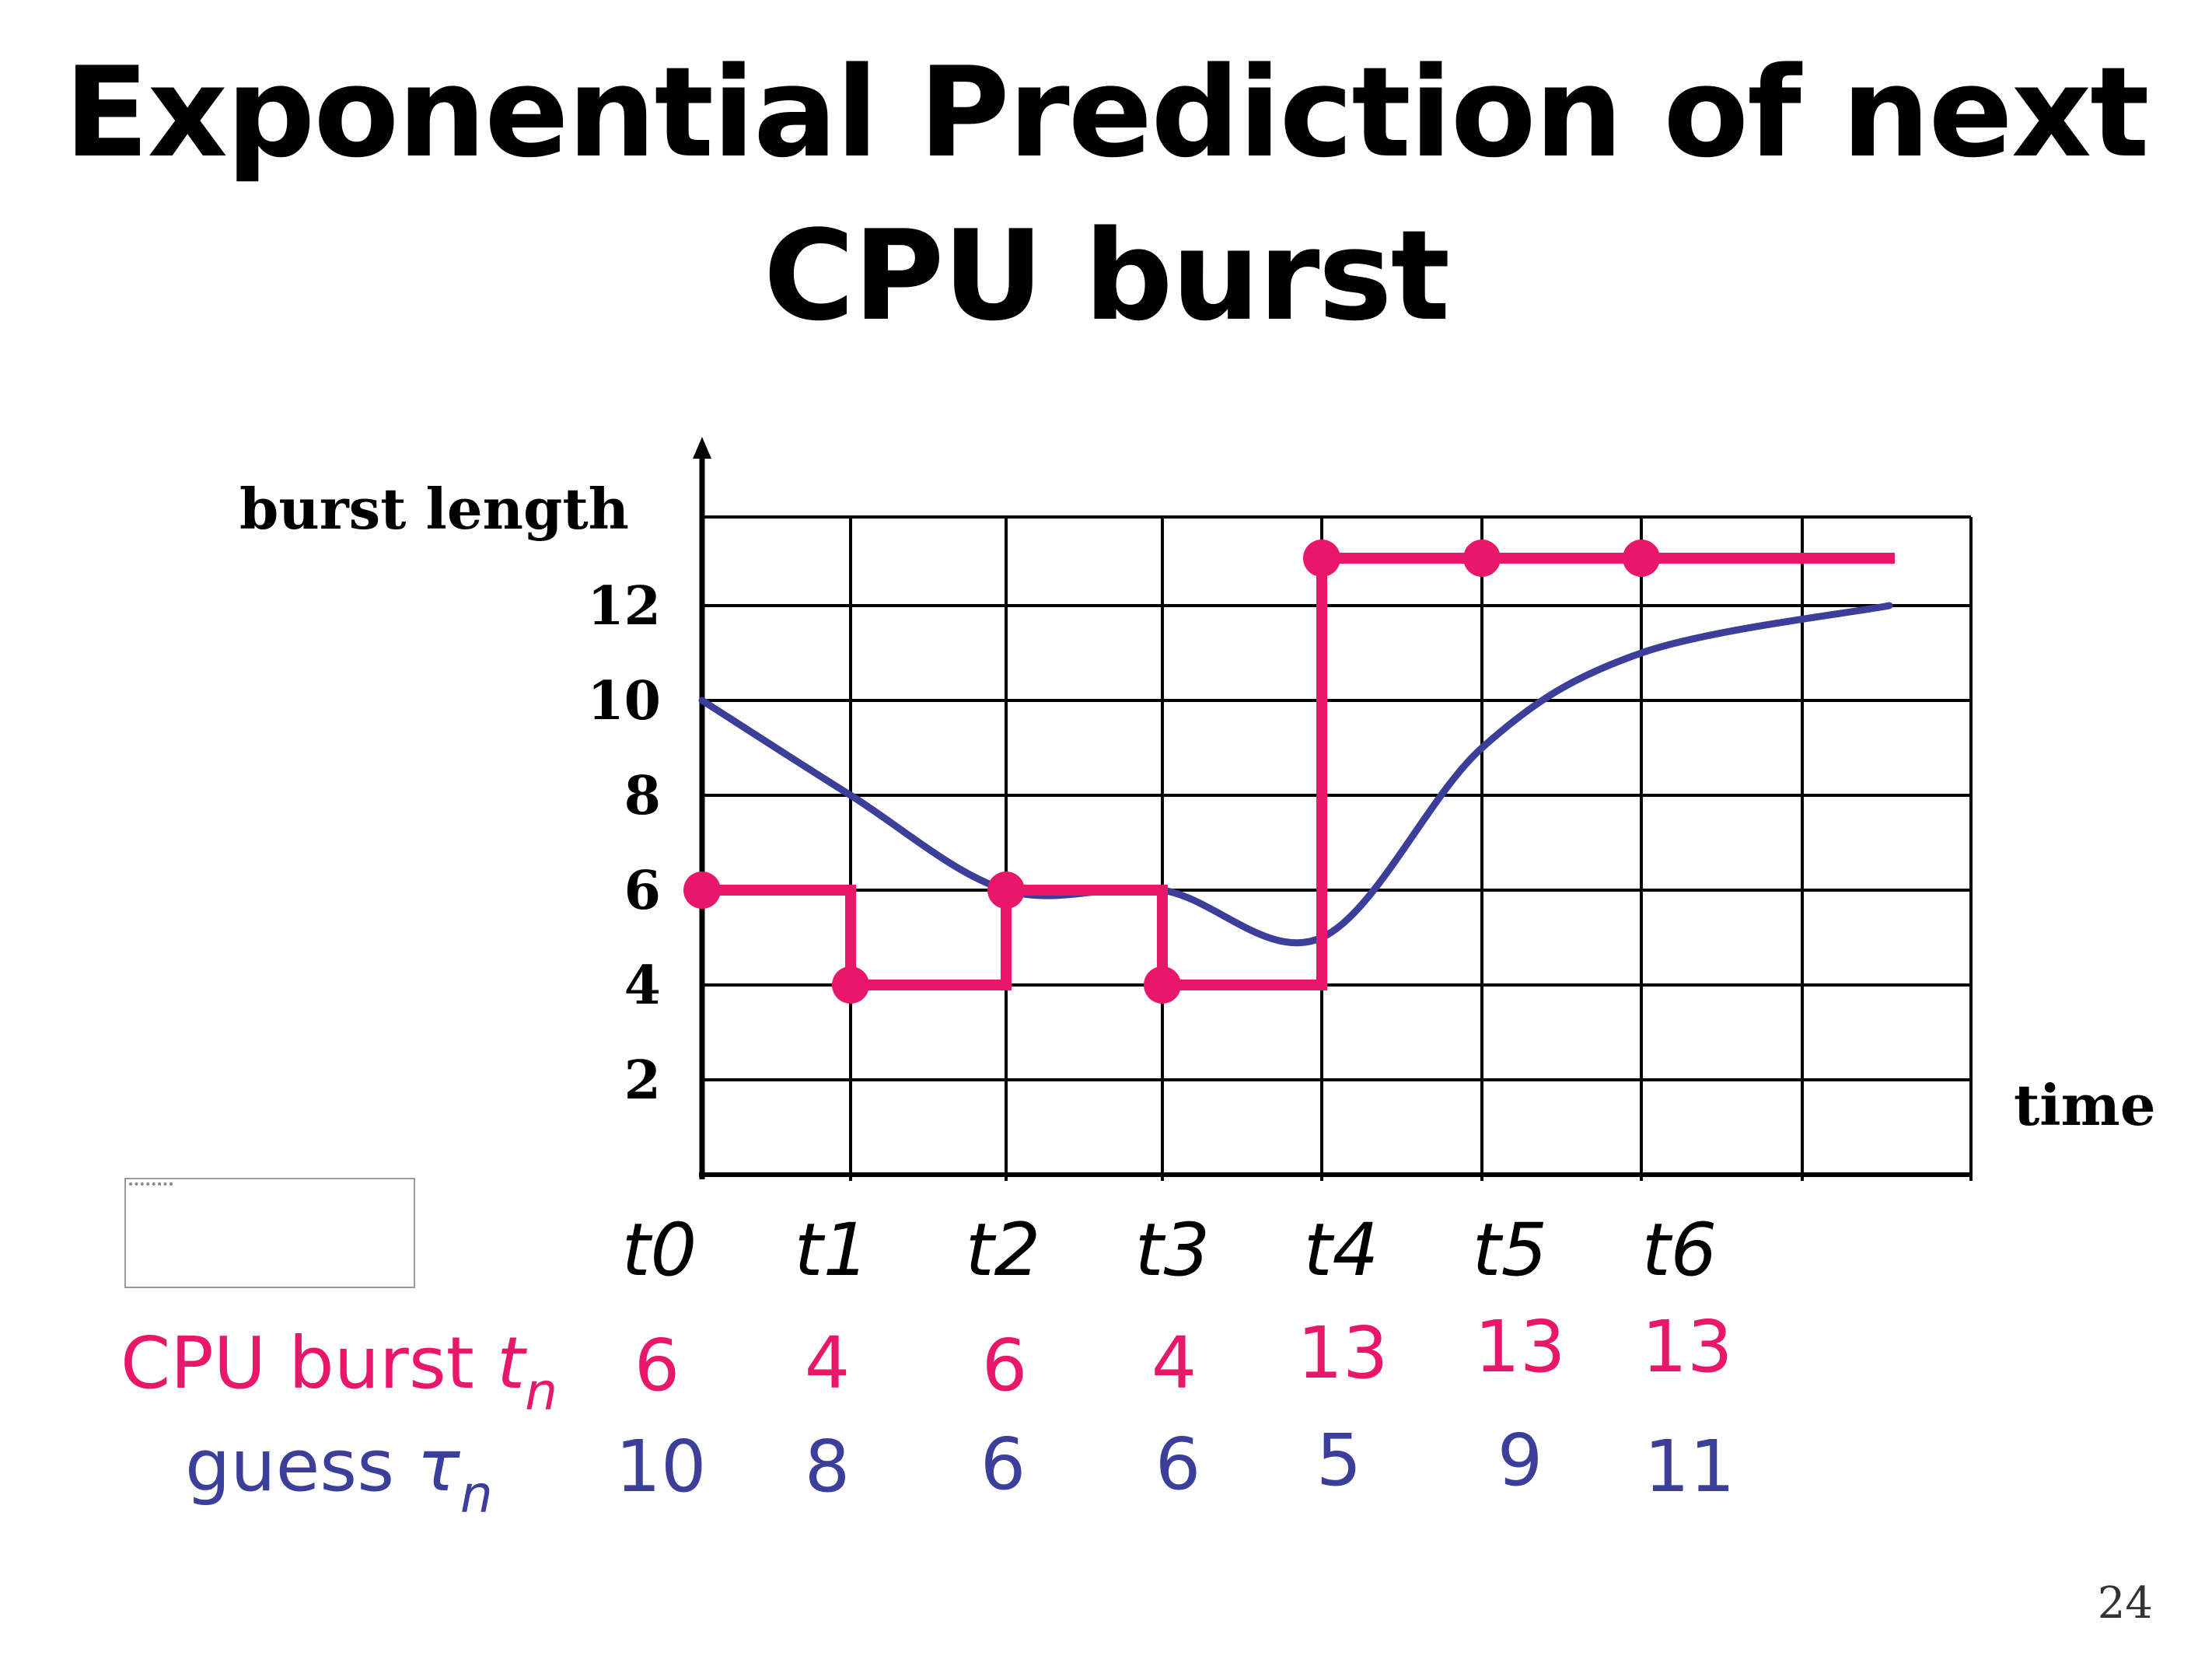 This screenshot has width=2212, height=1659. What do you see at coordinates (1341, 1250) in the screenshot?
I see `time-label-t4: t4` at bounding box center [1341, 1250].